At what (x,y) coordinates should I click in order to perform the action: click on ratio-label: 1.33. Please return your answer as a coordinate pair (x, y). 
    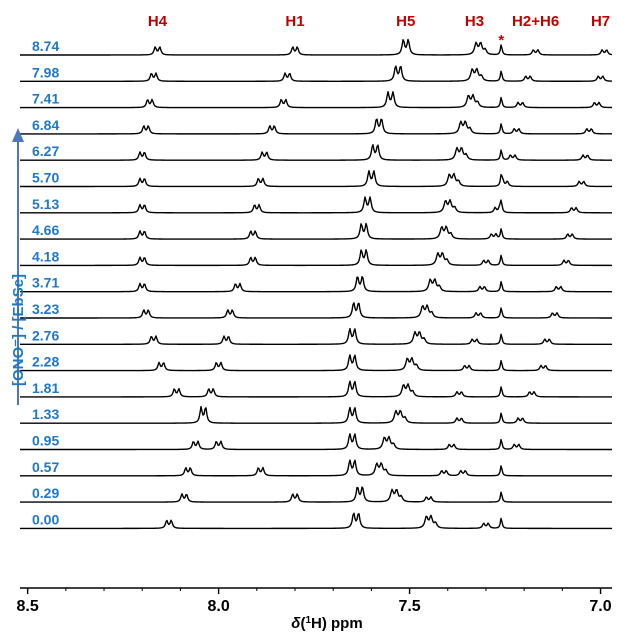
    Looking at the image, I should click on (45, 414).